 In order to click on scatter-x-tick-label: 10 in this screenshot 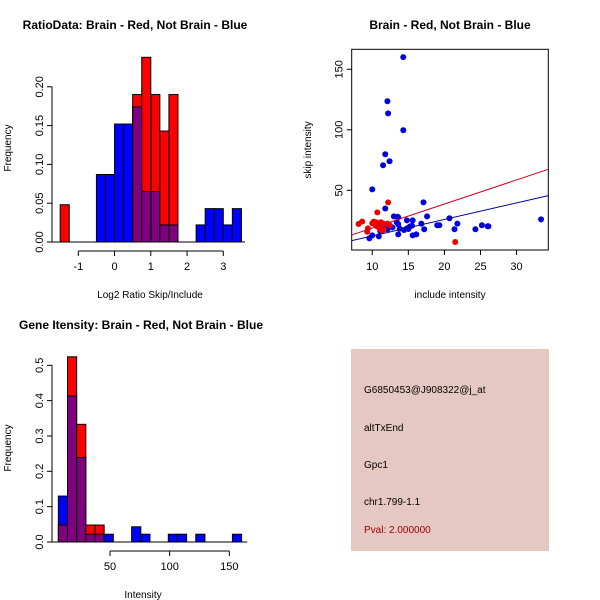, I will do `click(372, 267)`.